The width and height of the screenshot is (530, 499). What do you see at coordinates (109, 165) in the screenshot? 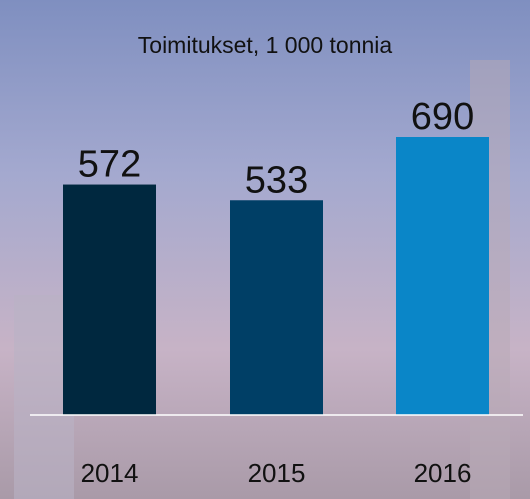
I see `value-label: 572` at bounding box center [109, 165].